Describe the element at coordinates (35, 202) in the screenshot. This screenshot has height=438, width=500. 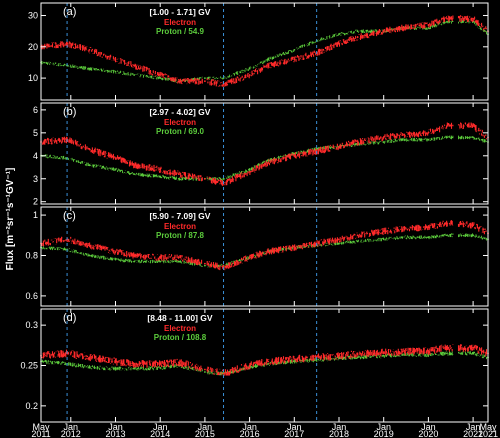
I see `y-tick-label: 2` at that location.